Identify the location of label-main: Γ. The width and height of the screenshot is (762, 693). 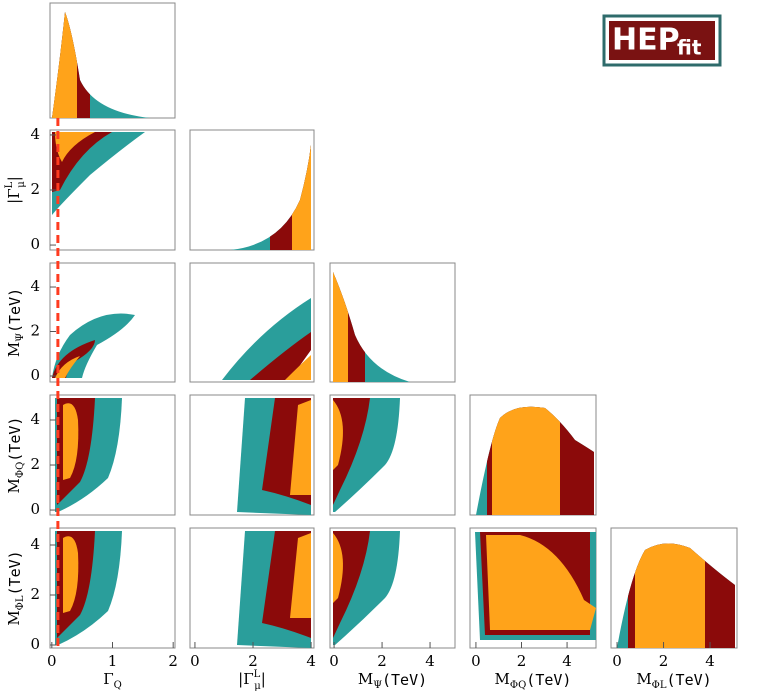
(108, 679).